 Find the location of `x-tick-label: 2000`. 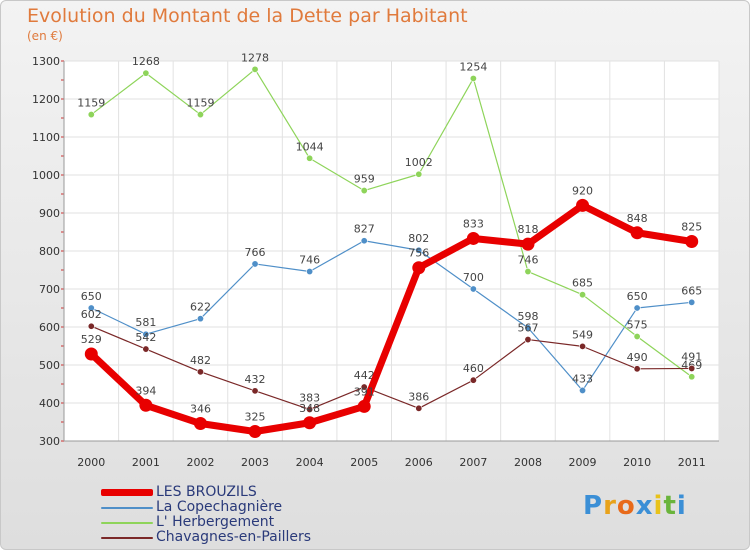

x-tick-label: 2000 is located at coordinates (91, 462).